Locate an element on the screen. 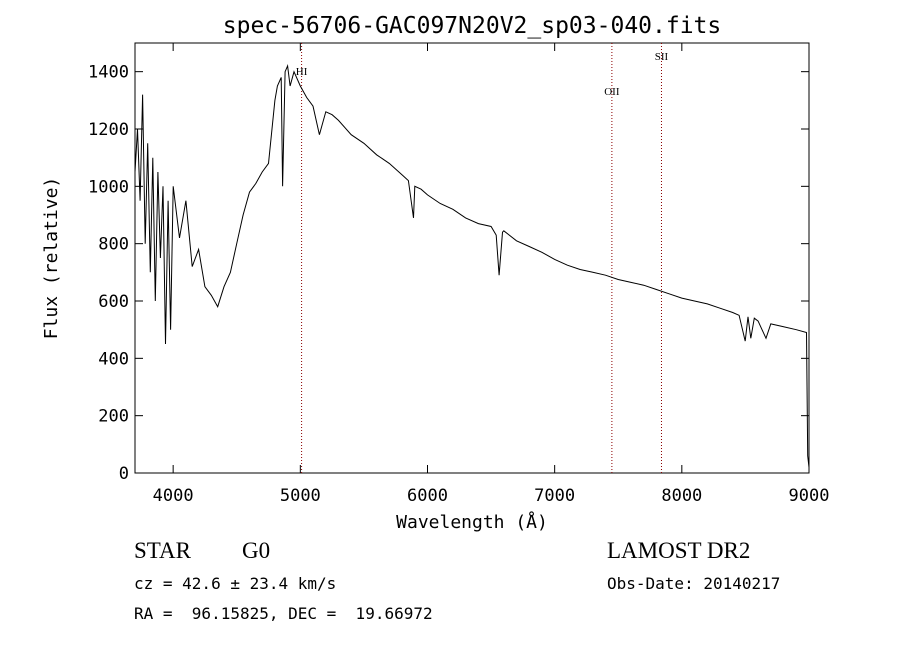 Image resolution: width=900 pixels, height=649 pixels. object-class: STAR is located at coordinates (162, 550).